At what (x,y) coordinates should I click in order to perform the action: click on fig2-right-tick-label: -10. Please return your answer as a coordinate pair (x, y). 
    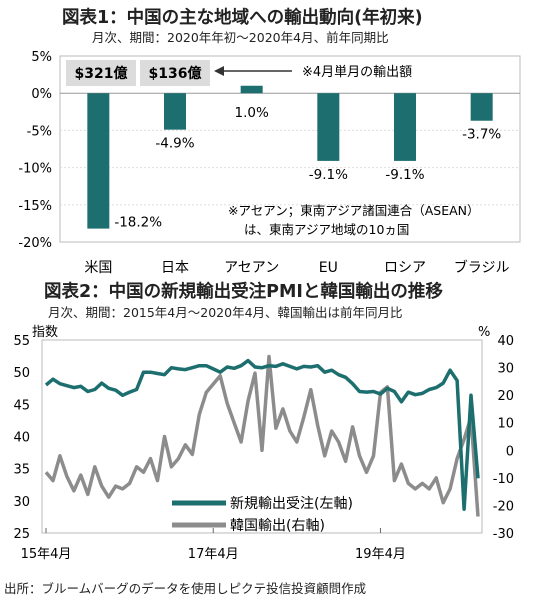
    Looking at the image, I should click on (503, 479).